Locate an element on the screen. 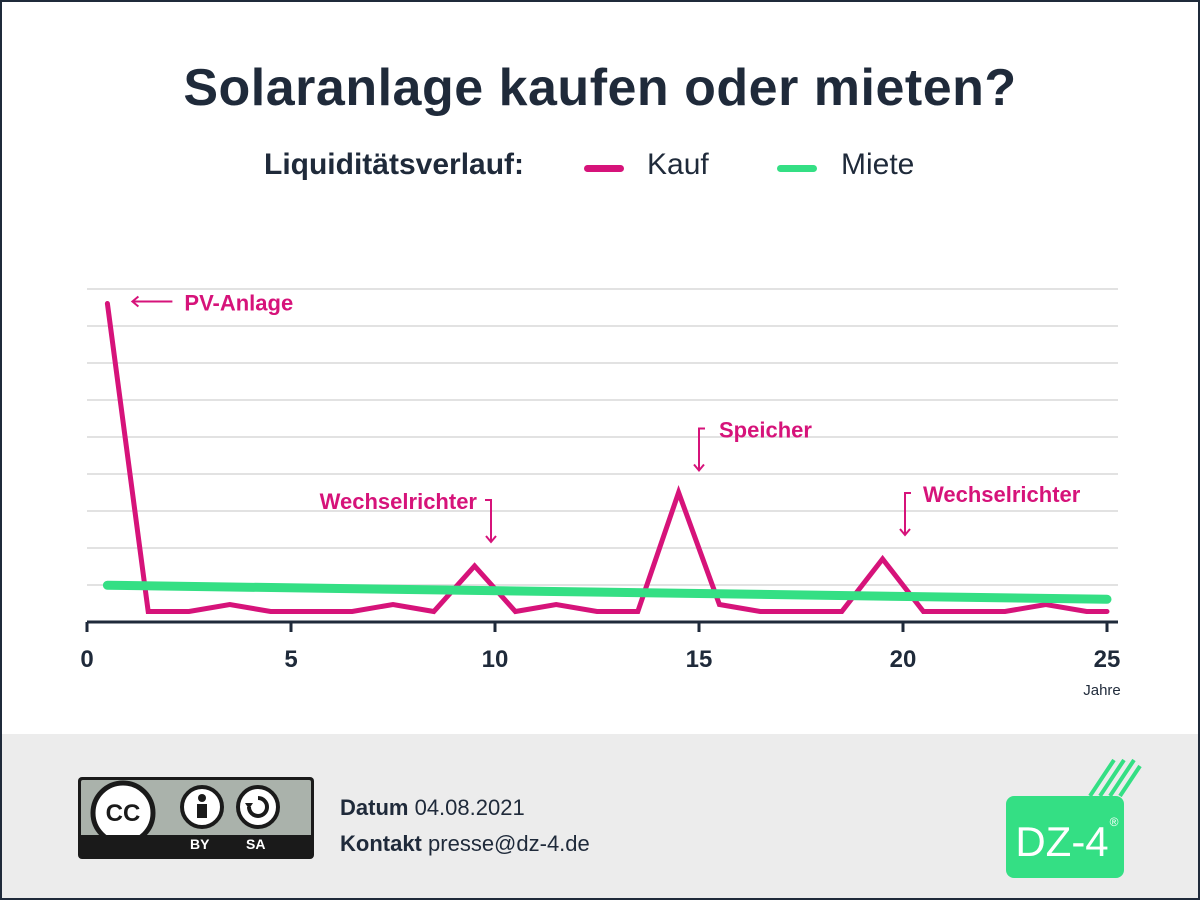  legend-item-kauf: Kauf is located at coordinates (678, 164).